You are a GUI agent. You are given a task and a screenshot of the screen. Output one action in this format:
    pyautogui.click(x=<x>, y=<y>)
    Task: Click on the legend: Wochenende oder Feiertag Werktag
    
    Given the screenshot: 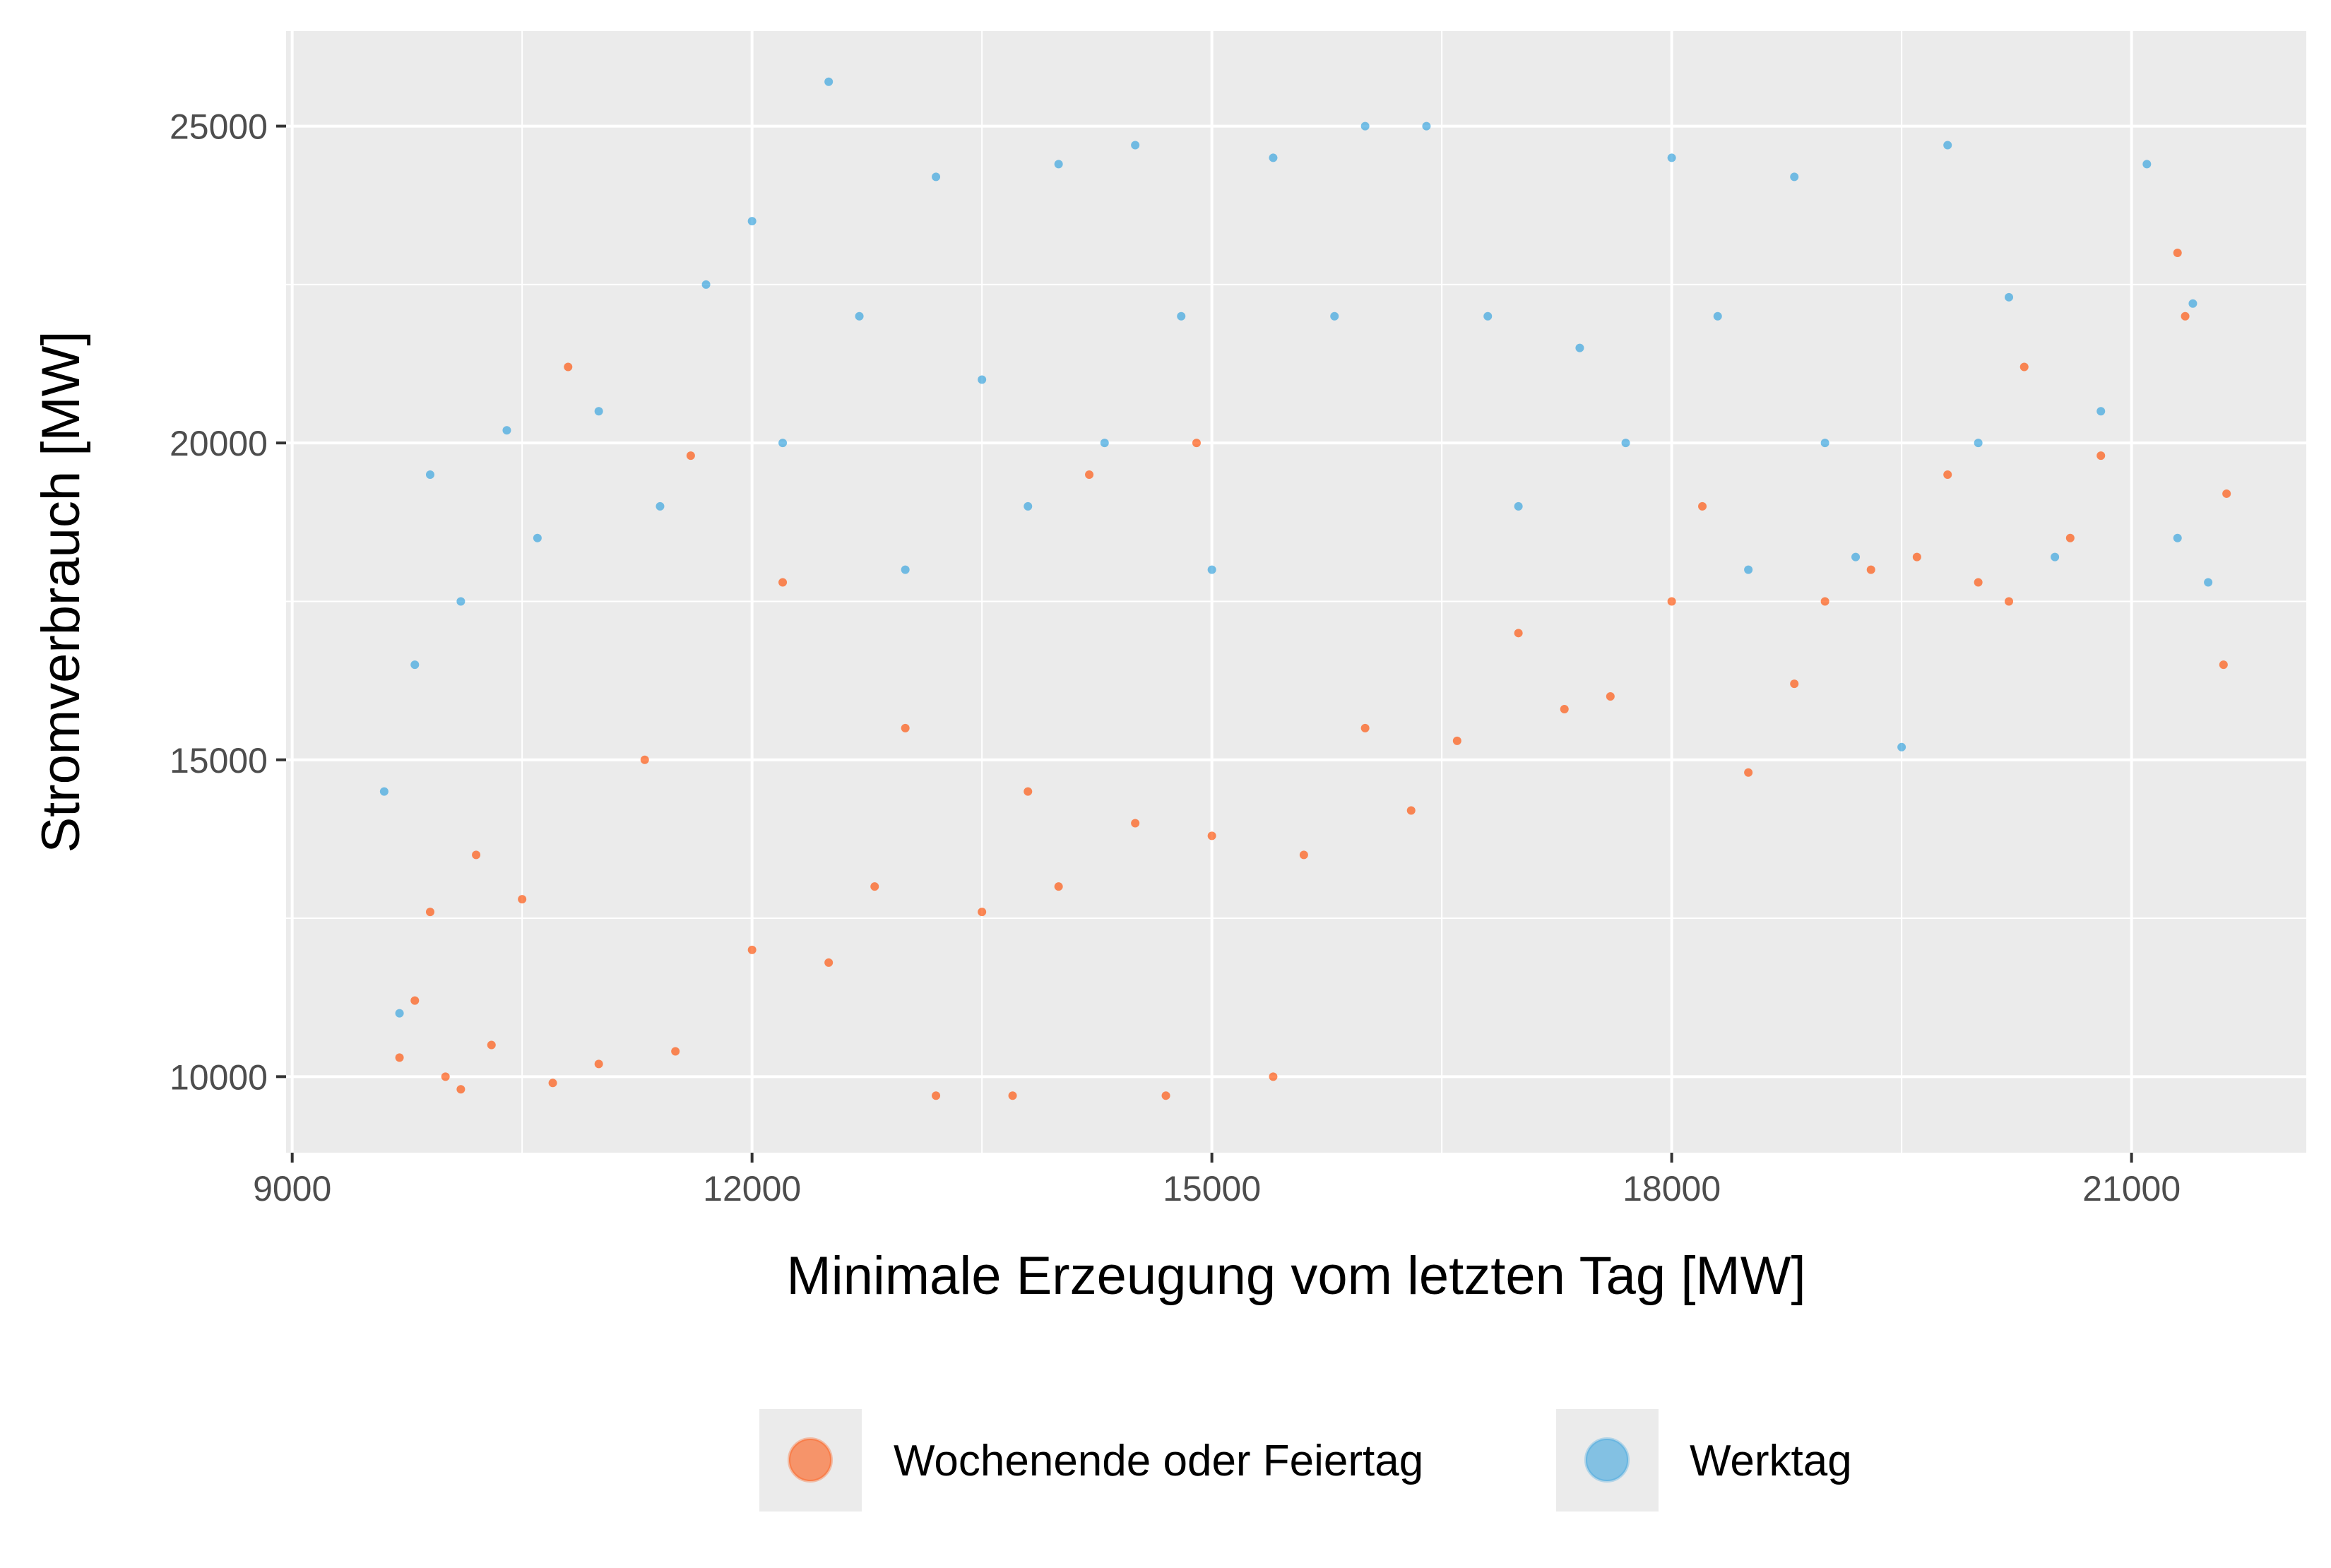 What is the action you would take?
    pyautogui.click(x=1305, y=1460)
    